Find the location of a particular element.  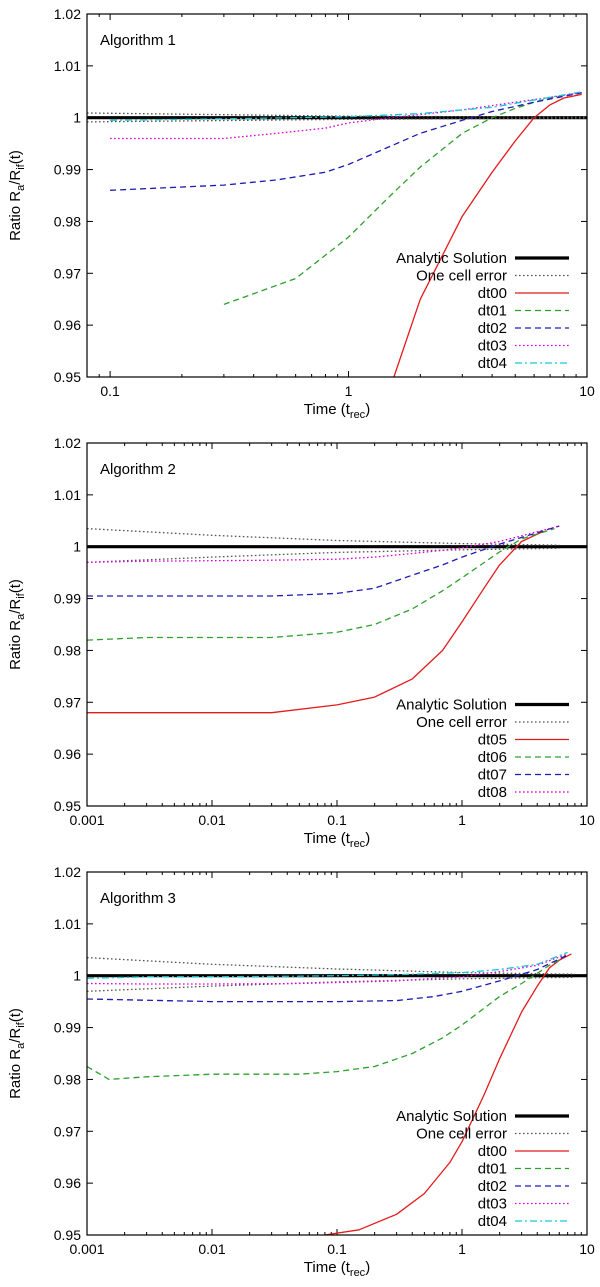

chart-title: Algorithm 1 is located at coordinates (138, 40).